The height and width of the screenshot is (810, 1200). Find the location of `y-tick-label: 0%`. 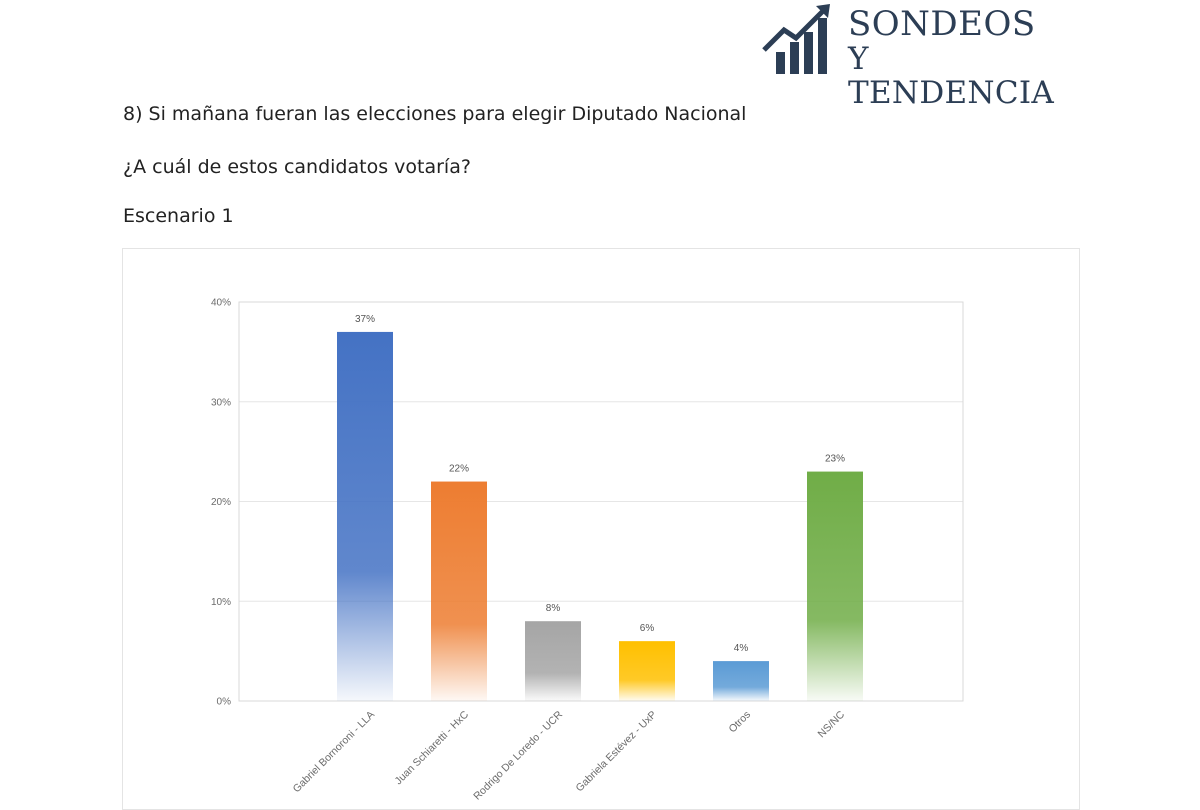

y-tick-label: 0% is located at coordinates (224, 702).